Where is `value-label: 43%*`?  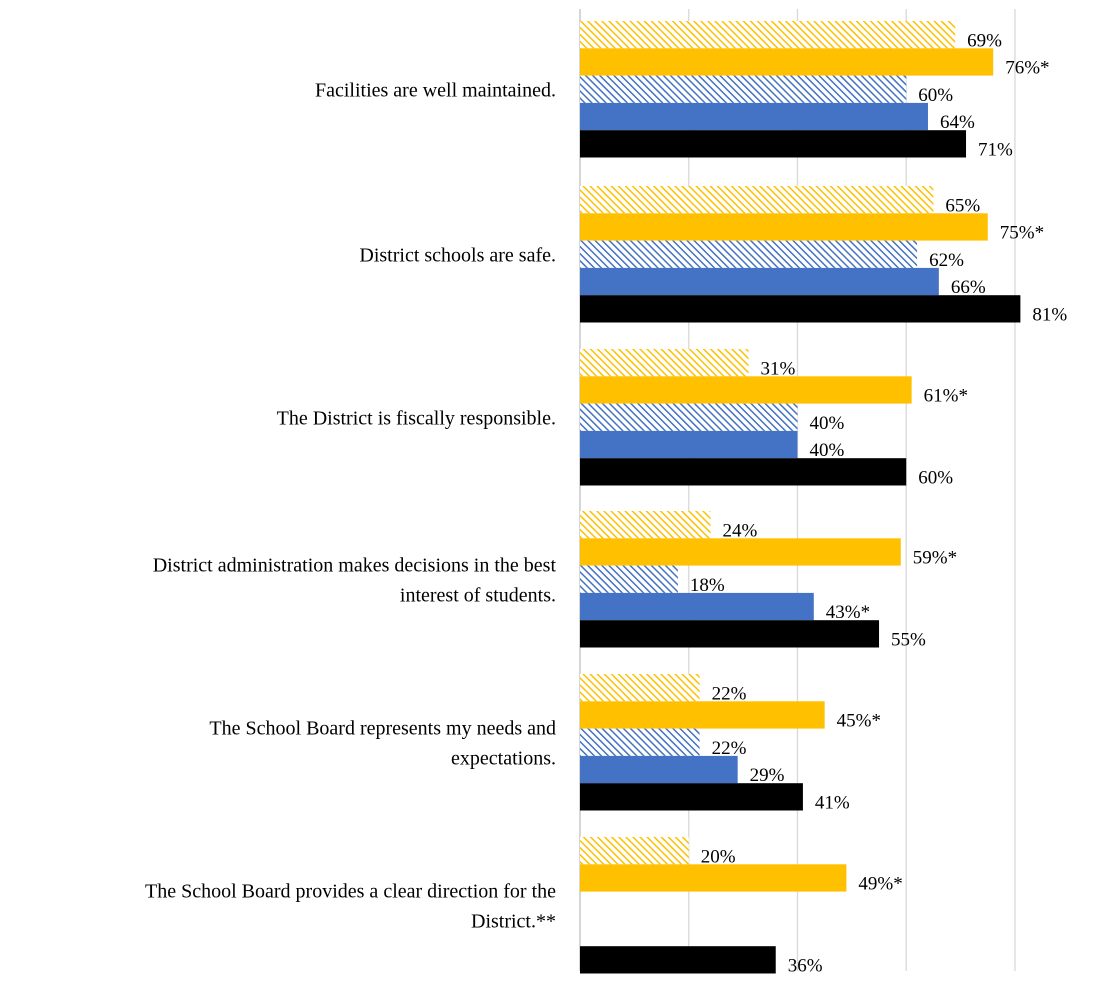 value-label: 43%* is located at coordinates (848, 612).